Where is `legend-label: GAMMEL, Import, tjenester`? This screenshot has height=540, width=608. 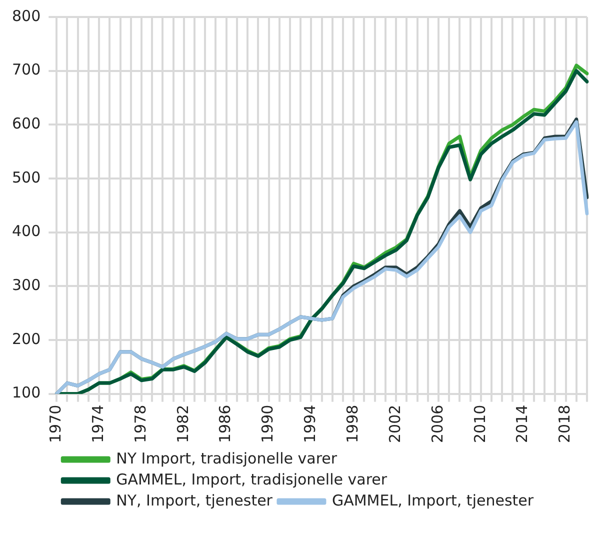
legend-label: GAMMEL, Import, tjenester is located at coordinates (433, 500).